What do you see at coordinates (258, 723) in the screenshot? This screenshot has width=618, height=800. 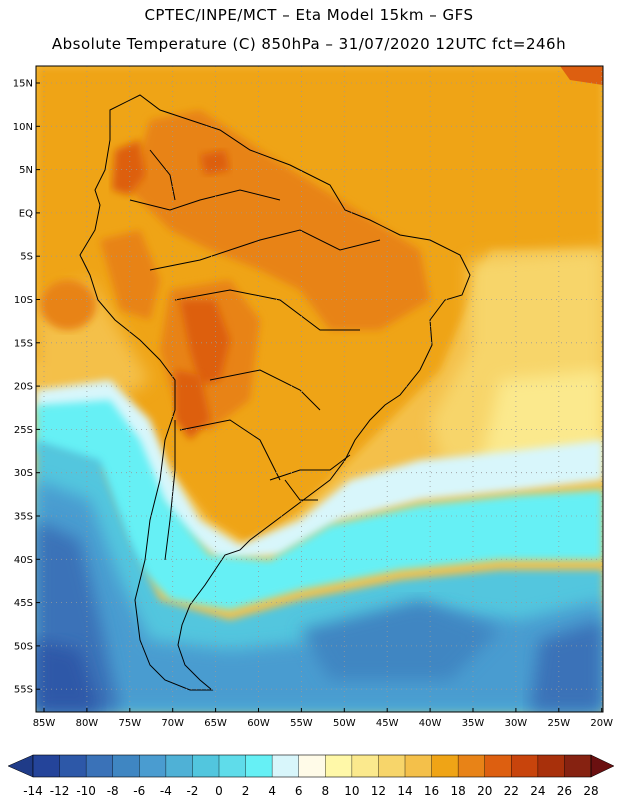 I see `lon-label: 60W` at bounding box center [258, 723].